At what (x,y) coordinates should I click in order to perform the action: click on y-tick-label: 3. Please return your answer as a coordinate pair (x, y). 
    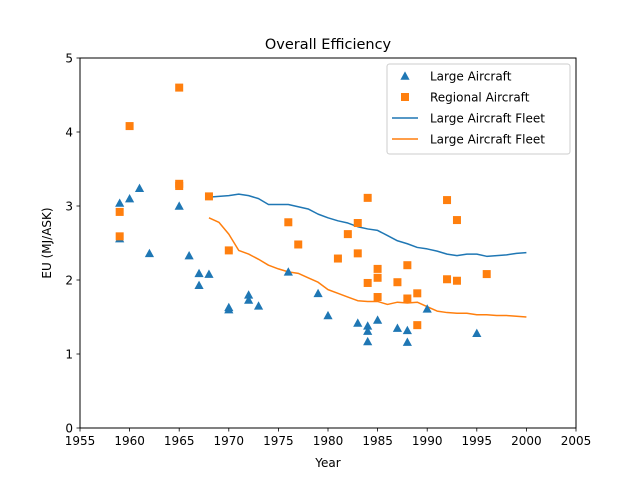
    Looking at the image, I should click on (69, 206).